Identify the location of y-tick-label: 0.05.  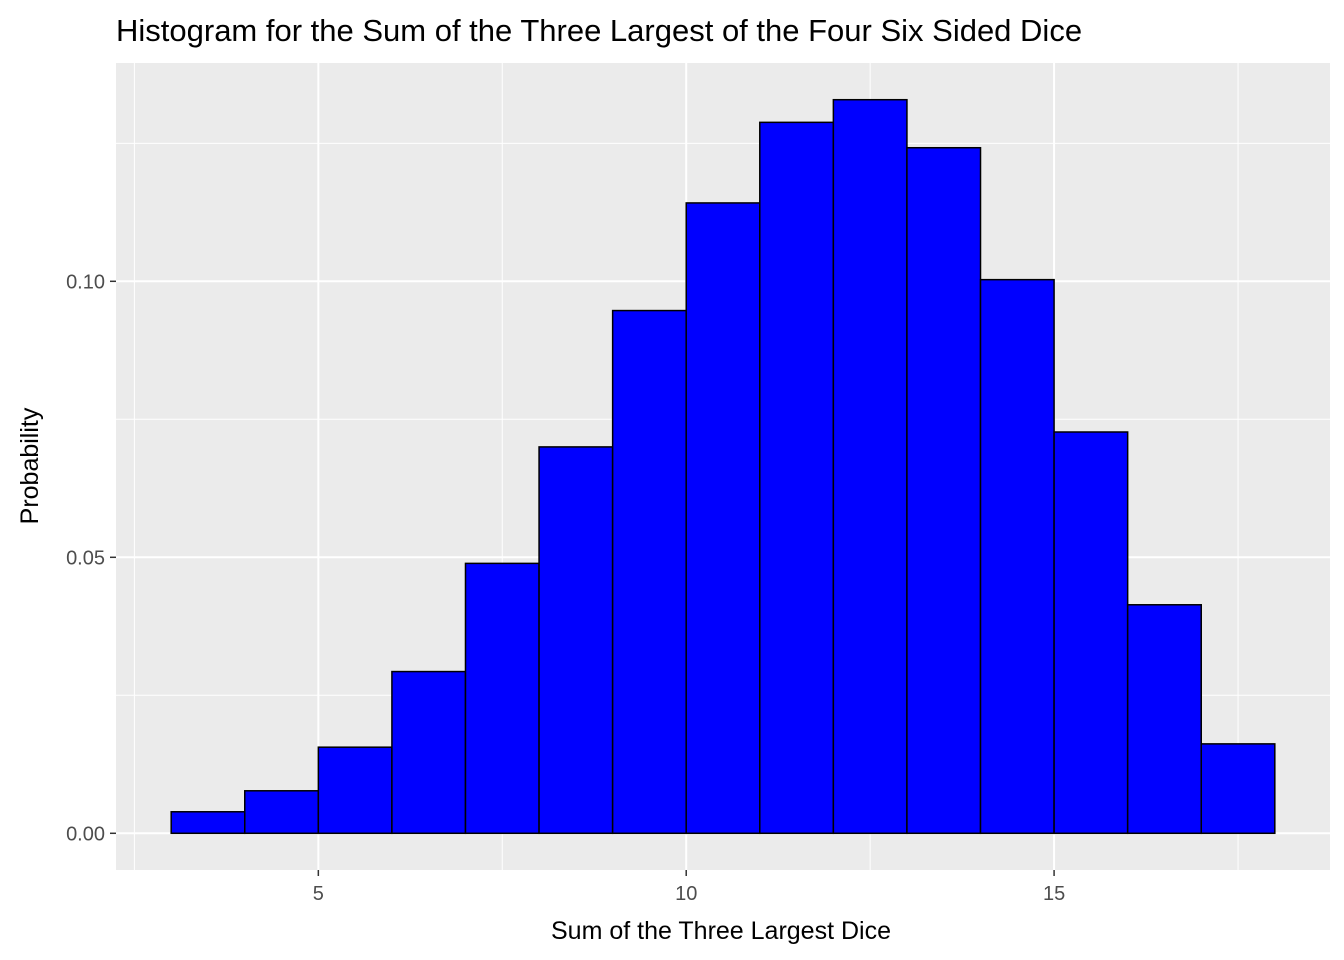
(85, 558).